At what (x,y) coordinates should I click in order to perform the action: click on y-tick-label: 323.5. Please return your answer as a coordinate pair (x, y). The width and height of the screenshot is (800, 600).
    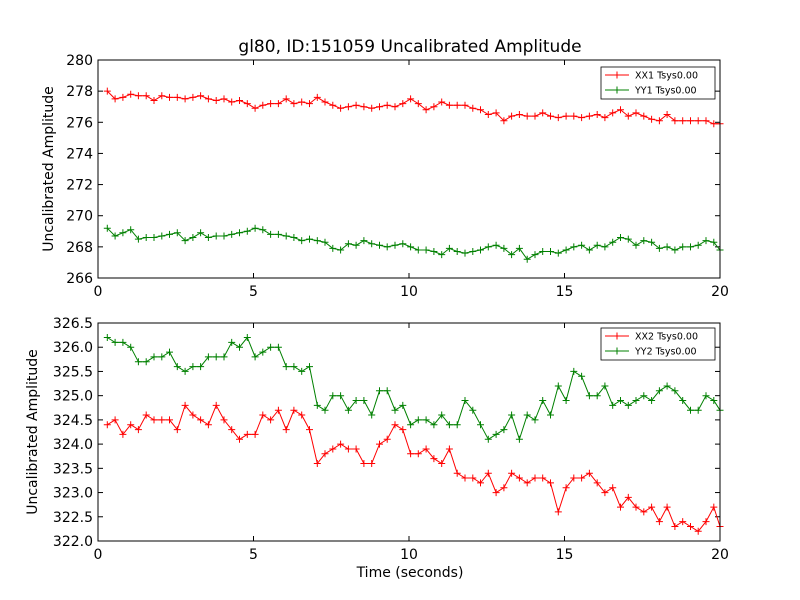
    Looking at the image, I should click on (73, 469).